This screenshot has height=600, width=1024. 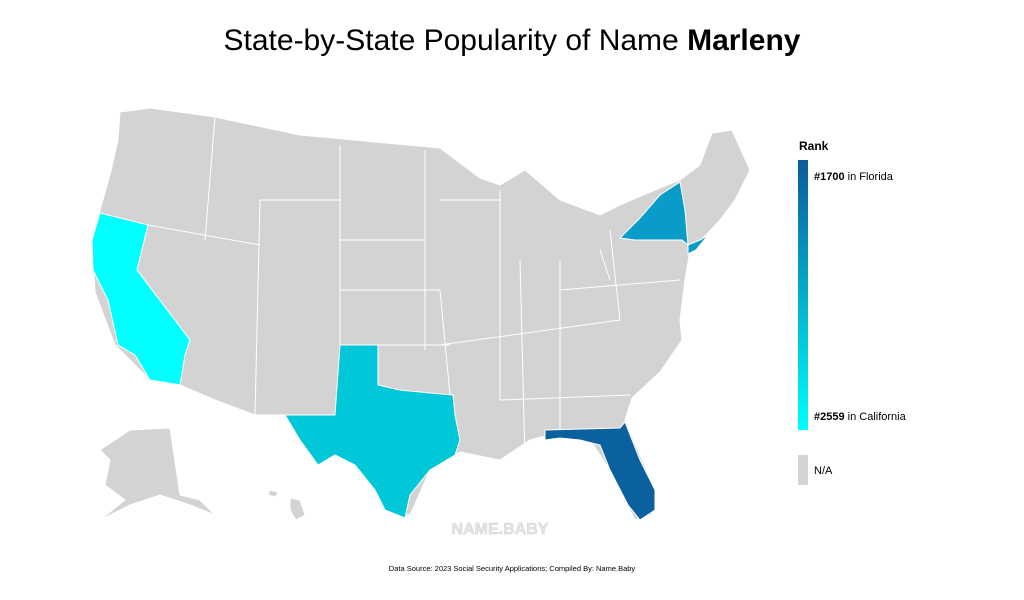 I want to click on legend-bottom: #2559 in California, so click(x=860, y=417).